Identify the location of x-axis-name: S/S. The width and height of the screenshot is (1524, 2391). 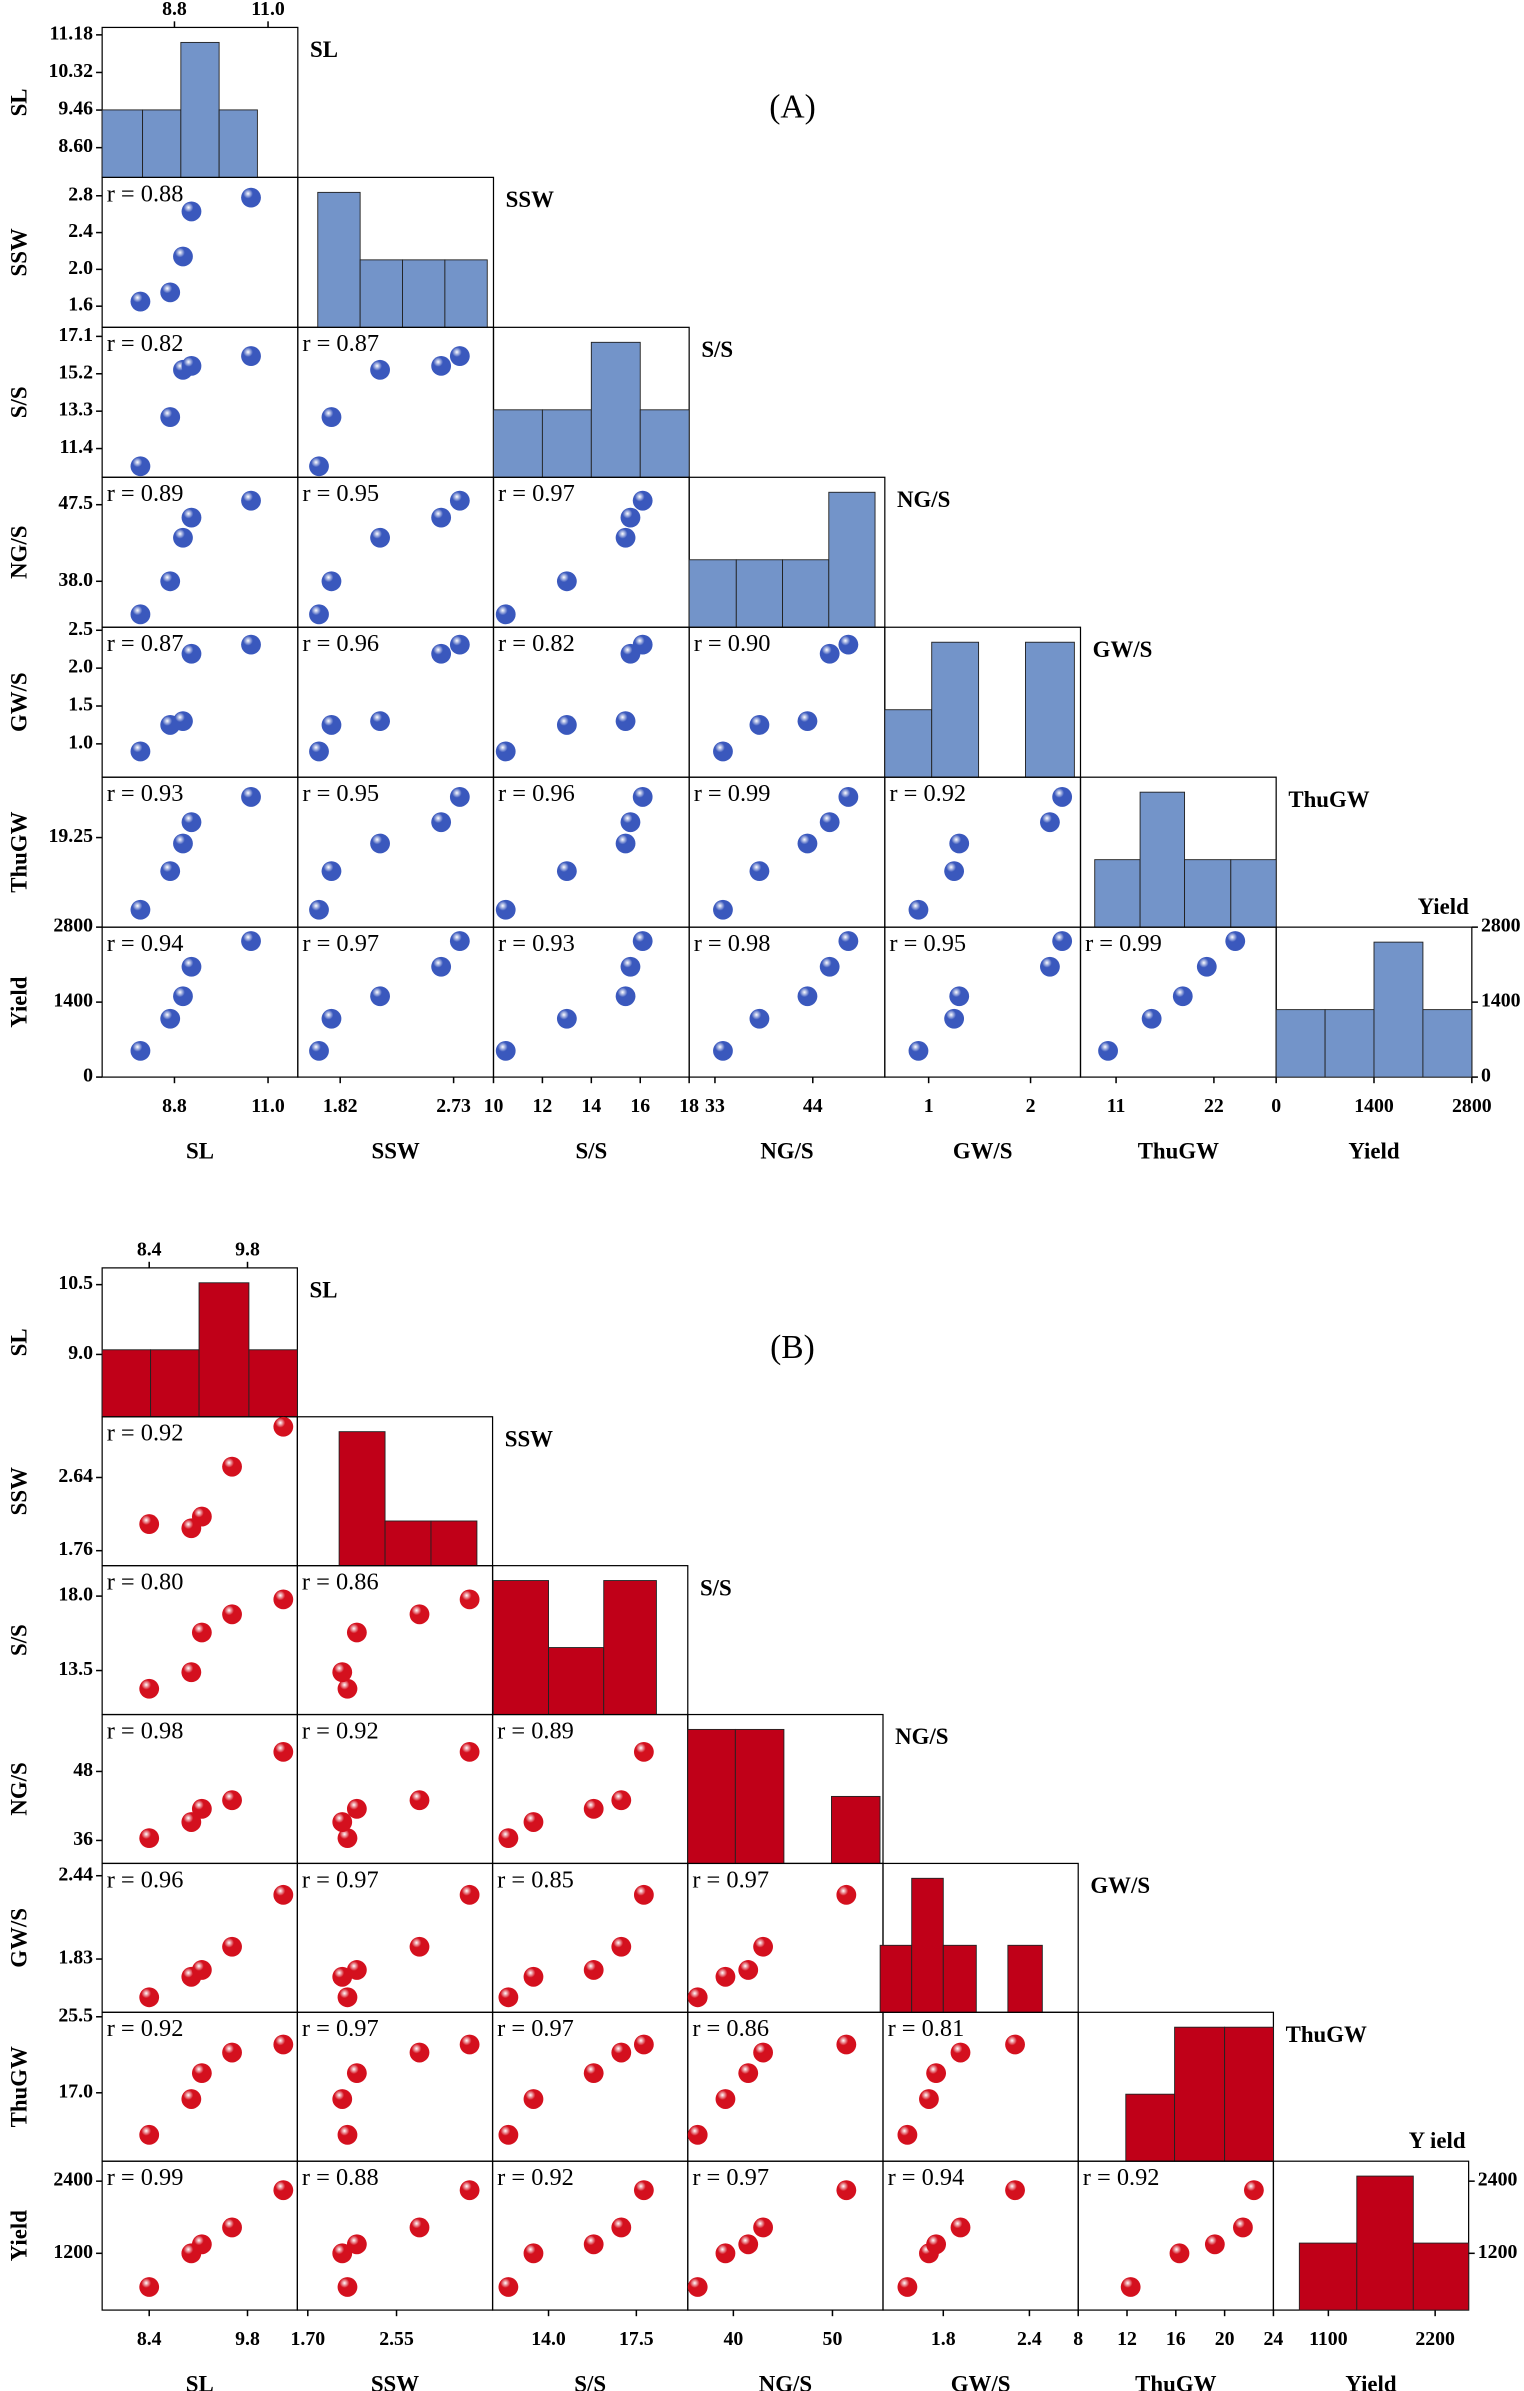
(590, 2381).